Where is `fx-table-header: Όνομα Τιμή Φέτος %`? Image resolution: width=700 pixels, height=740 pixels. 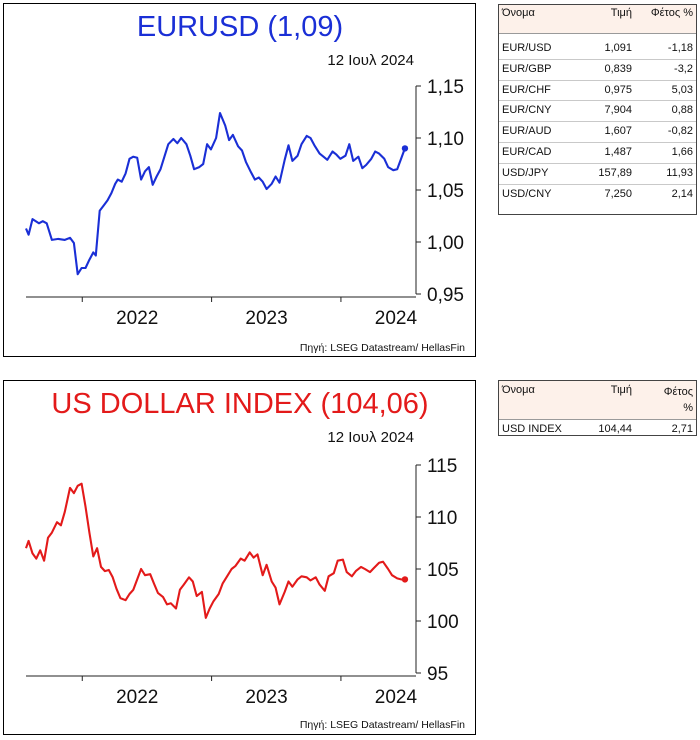
fx-table-header: Όνομα Τιμή Φέτος % is located at coordinates (597, 19).